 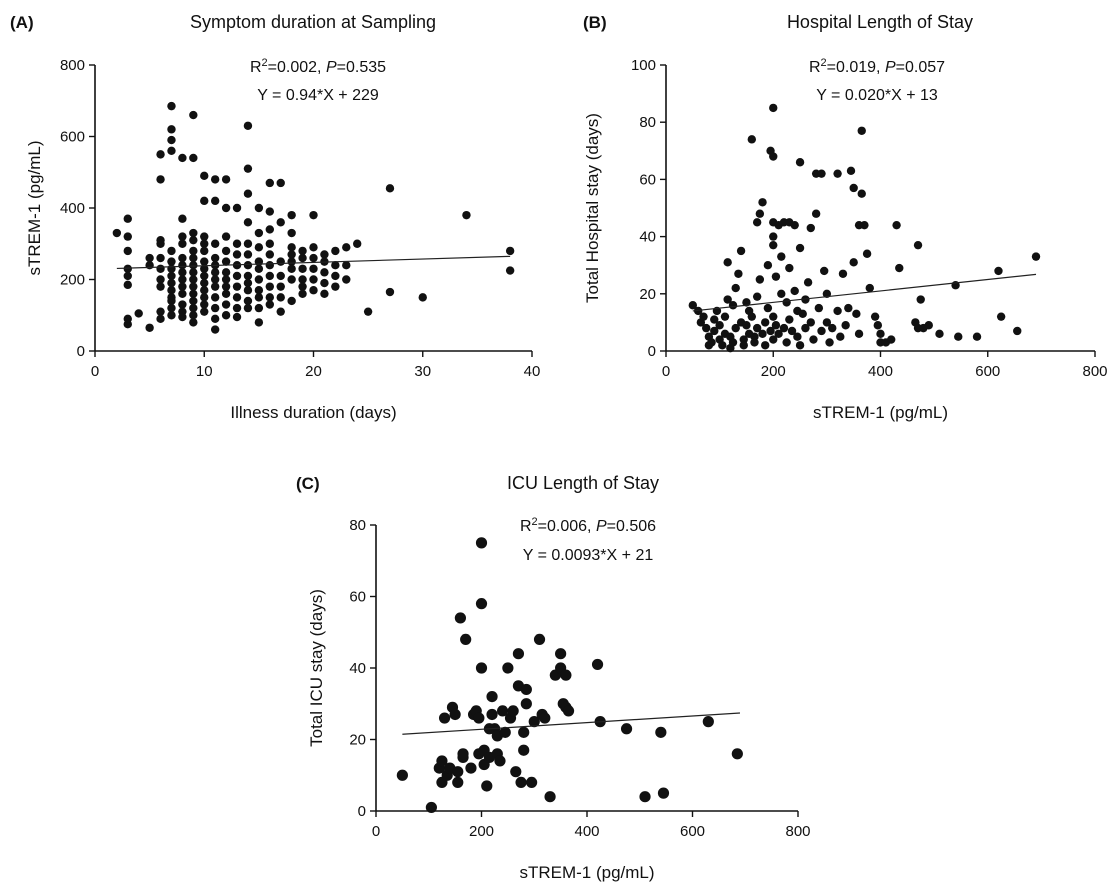 What do you see at coordinates (22, 22) in the screenshot?
I see `panel-letter: (A)` at bounding box center [22, 22].